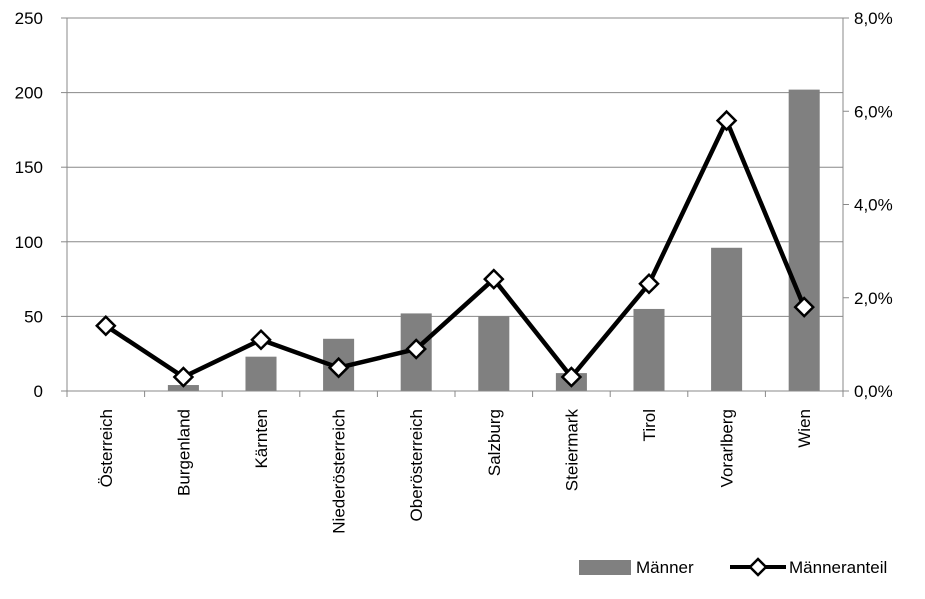 The width and height of the screenshot is (925, 599). Describe the element at coordinates (29, 242) in the screenshot. I see `left-tick-label: 100` at that location.